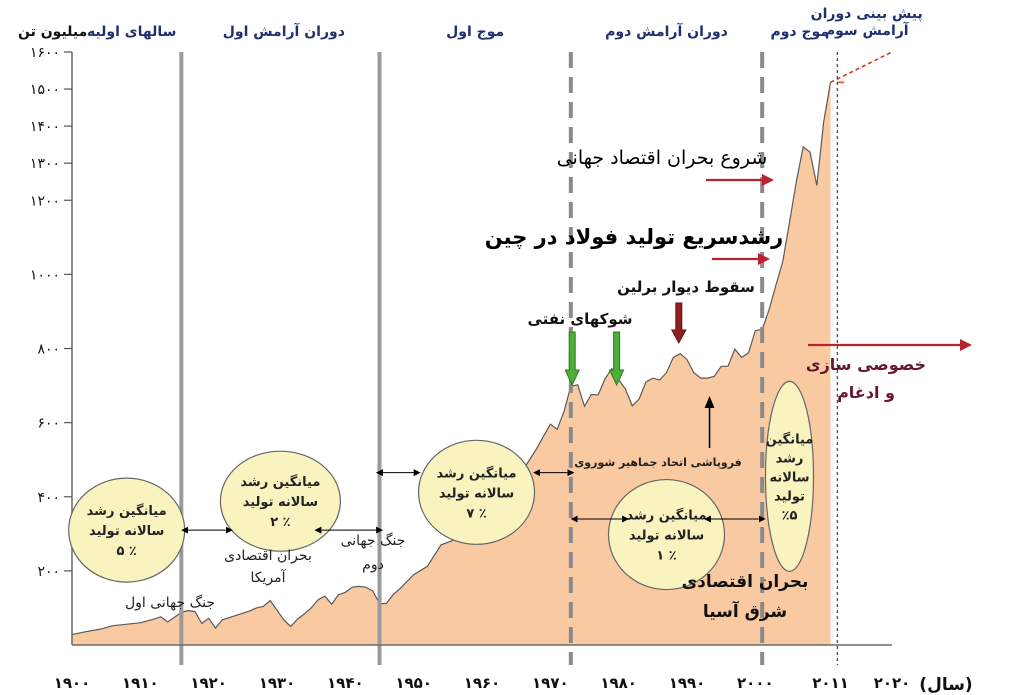  I want to click on annotation-us-crisis: بحران اقتصادی آمریکا, so click(268, 567).